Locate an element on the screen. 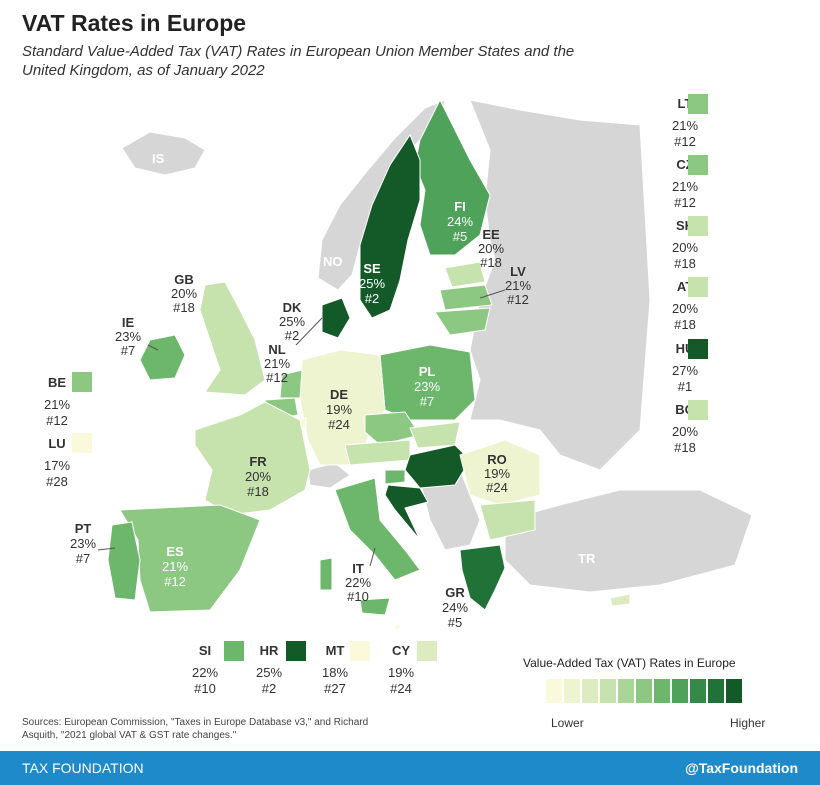 Image resolution: width=820 pixels, height=785 pixels. fi-code: FI is located at coordinates (460, 206).